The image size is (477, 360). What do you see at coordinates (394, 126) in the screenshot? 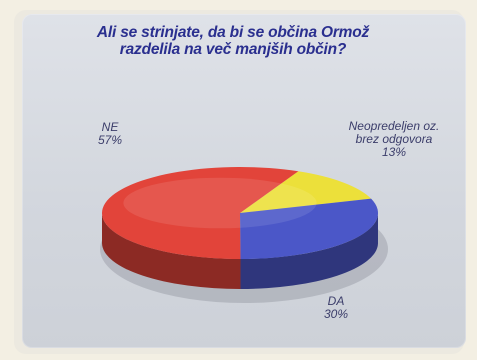
I see `label-undecided-line-1: Neopredeljen oz.` at bounding box center [394, 126].